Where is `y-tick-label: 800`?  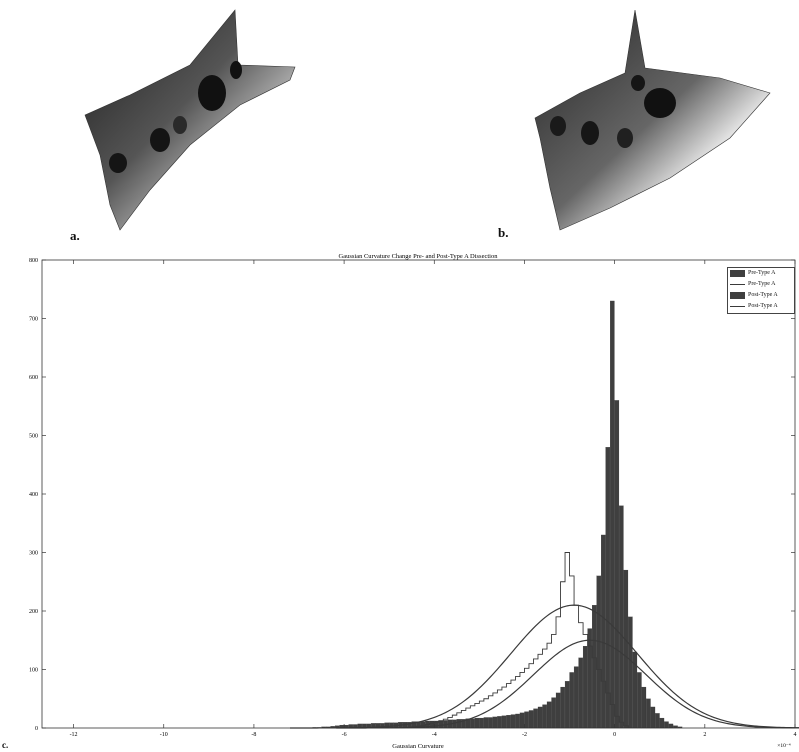
y-tick-label: 800 is located at coordinates (33, 261).